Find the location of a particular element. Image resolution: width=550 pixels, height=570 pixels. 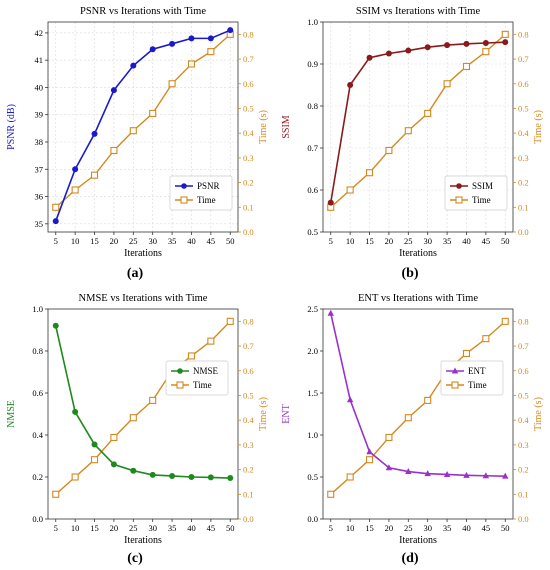

y2-axis-label: Time (s) is located at coordinates (538, 127).